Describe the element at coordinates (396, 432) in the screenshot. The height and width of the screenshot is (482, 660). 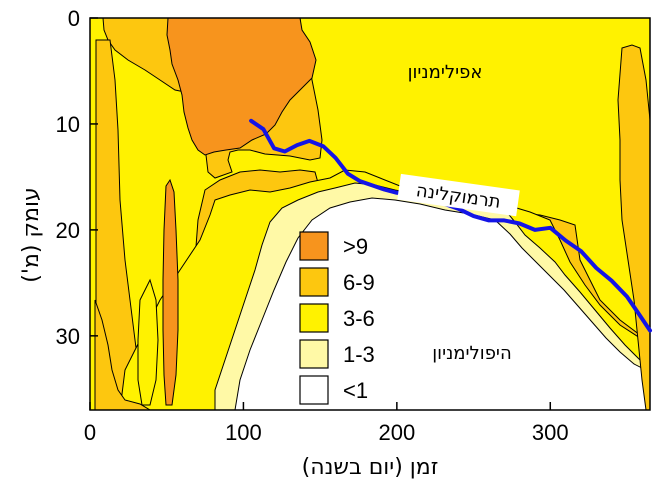
I see `x-tick-label: 200` at that location.